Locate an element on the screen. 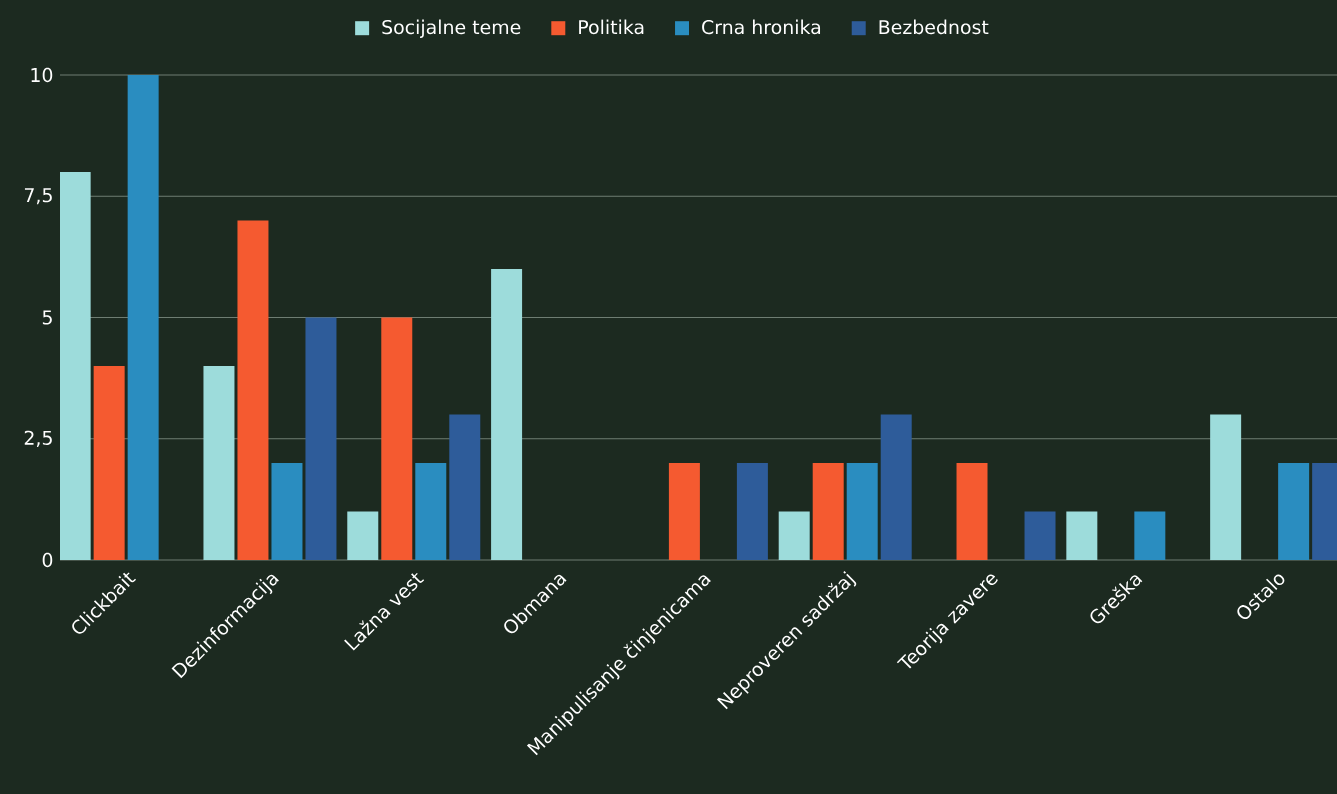  y-tick-label: 10 is located at coordinates (42, 75).